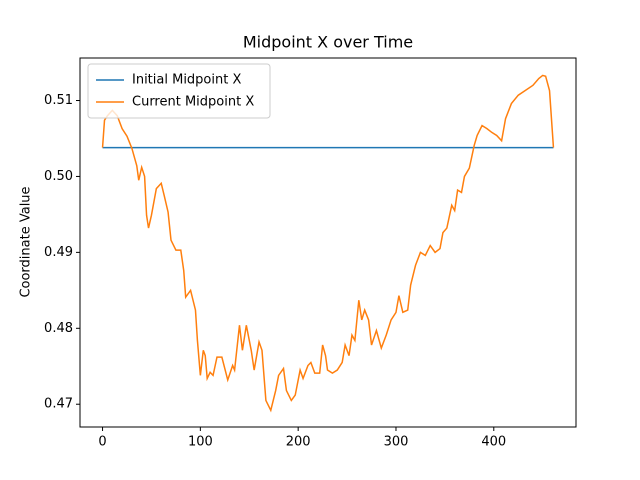 The width and height of the screenshot is (640, 480). What do you see at coordinates (58, 100) in the screenshot?
I see `y-tick-label: 0.51` at bounding box center [58, 100].